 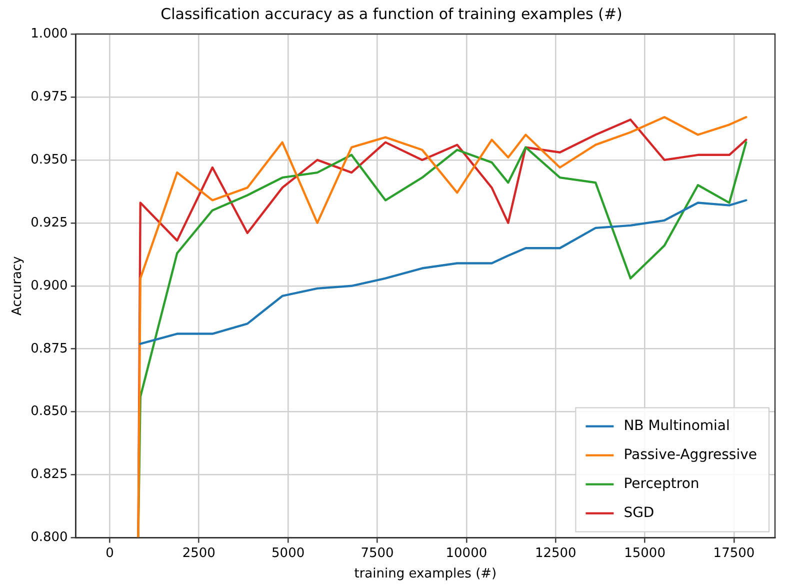 What do you see at coordinates (199, 553) in the screenshot?
I see `x-tick-label: 2500` at bounding box center [199, 553].